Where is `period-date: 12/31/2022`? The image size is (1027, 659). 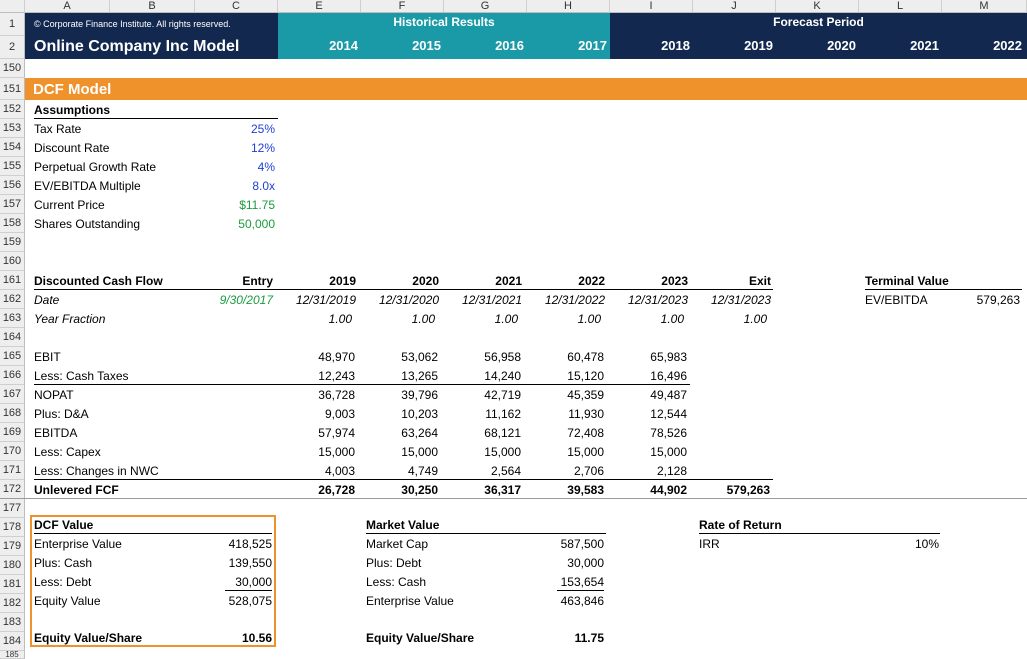
period-date: 12/31/2022 is located at coordinates (574, 300).